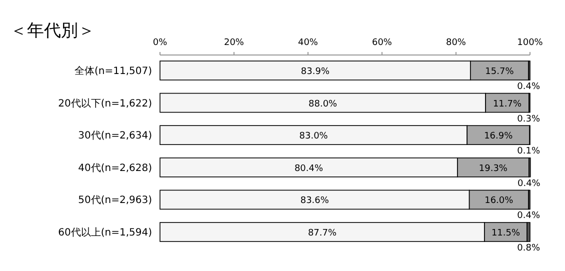 Image resolution: width=565 pixels, height=271 pixels. I want to click on data-label: 11.5%, so click(506, 233).